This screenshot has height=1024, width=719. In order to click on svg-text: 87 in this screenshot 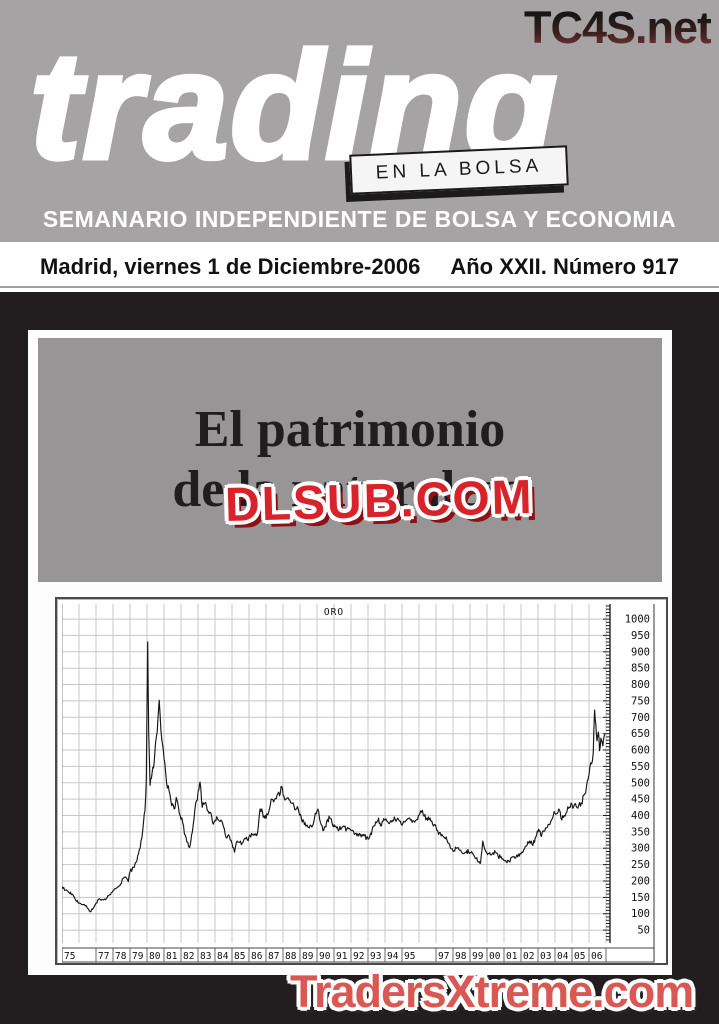, I will do `click(273, 956)`.